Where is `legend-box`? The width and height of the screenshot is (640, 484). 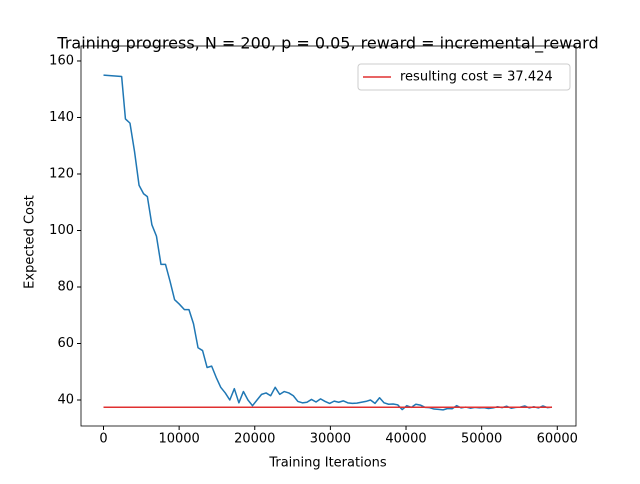 legend-box is located at coordinates (464, 77).